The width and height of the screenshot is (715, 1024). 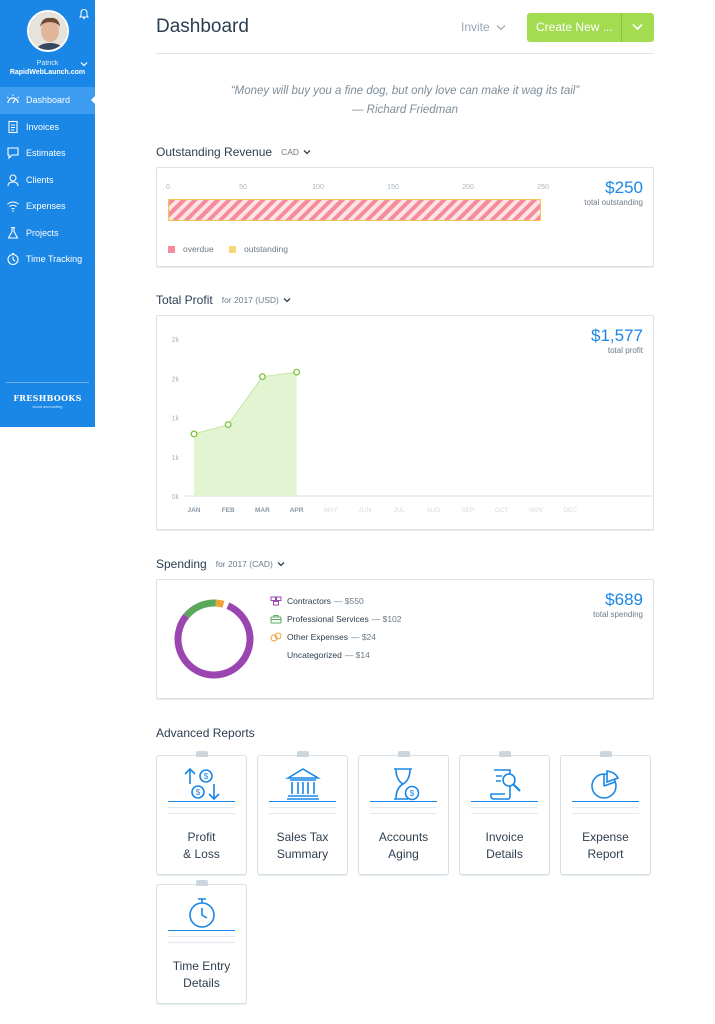 I want to click on report-sales-tax-summary: Sales Tax Summary, so click(x=302, y=813).